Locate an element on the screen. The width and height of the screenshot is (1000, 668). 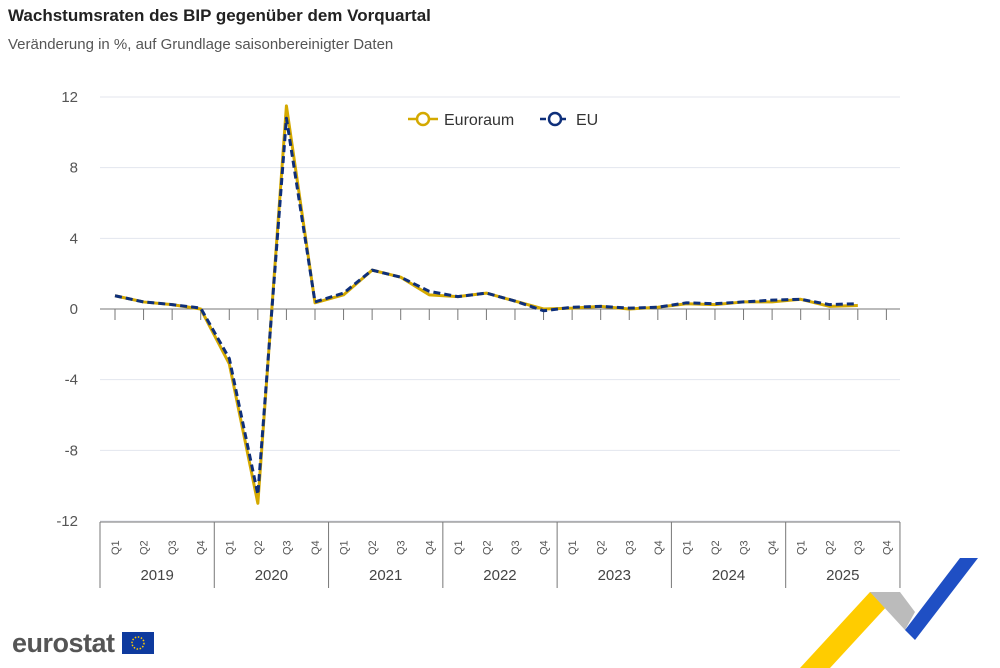
year-label: 2022 is located at coordinates (499, 575).